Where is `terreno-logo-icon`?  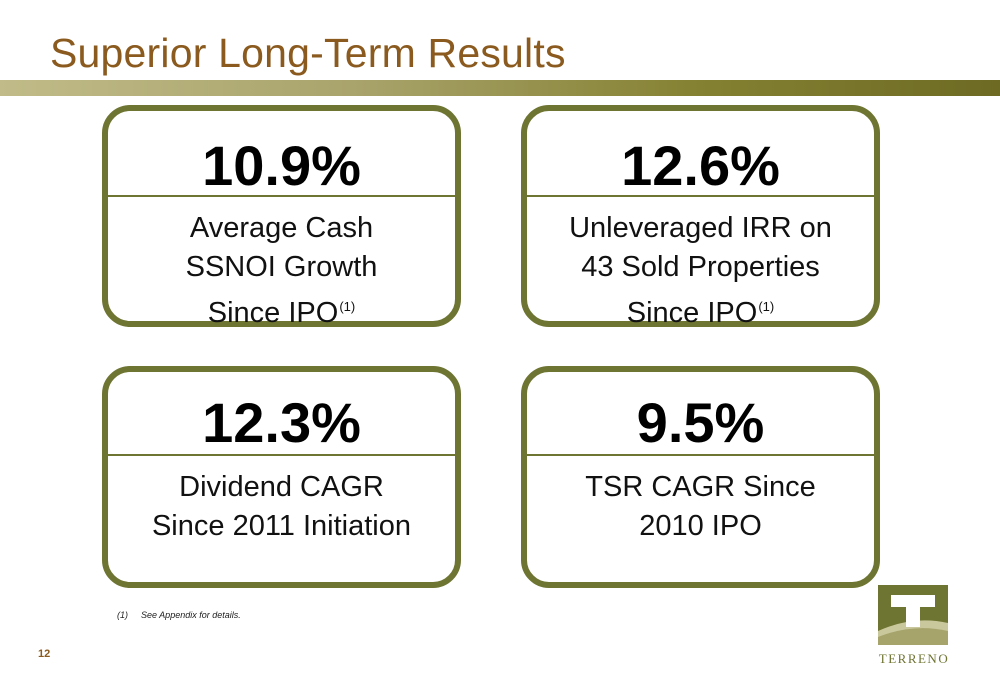 terreno-logo-icon is located at coordinates (913, 615).